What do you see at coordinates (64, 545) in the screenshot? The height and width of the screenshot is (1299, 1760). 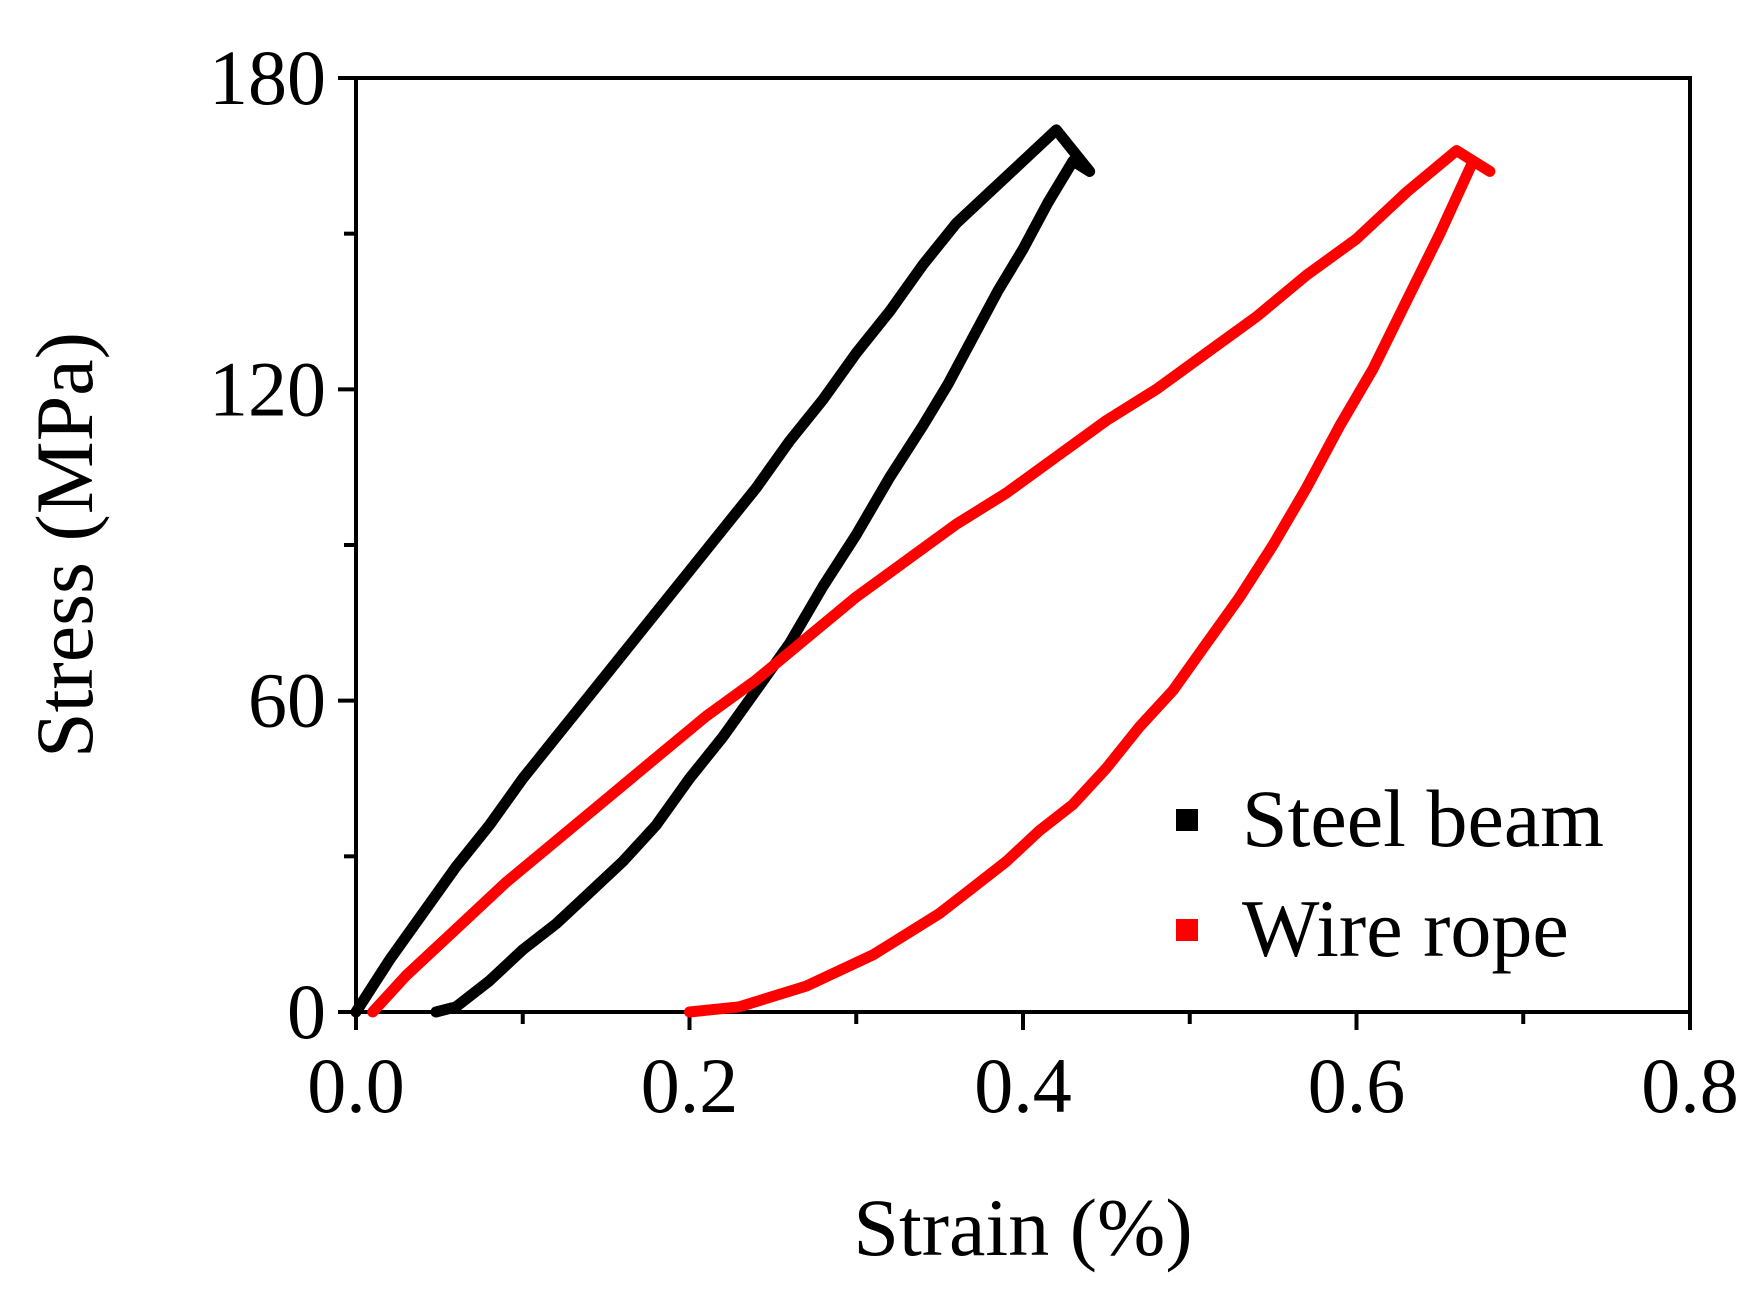 I see `y-axis-title: Stress (MPa)` at bounding box center [64, 545].